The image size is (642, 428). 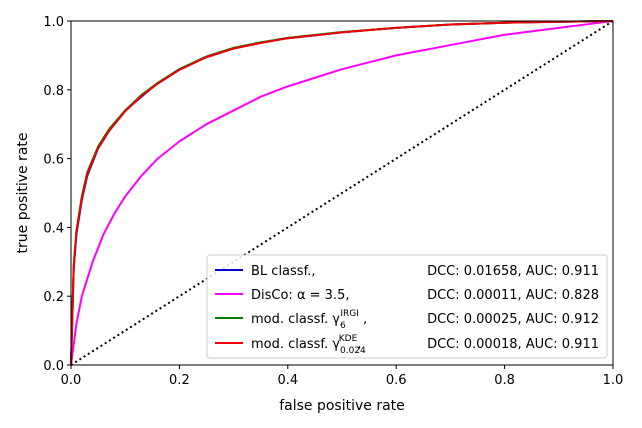 I want to click on y-tick-label: 1.0, so click(x=53, y=22).